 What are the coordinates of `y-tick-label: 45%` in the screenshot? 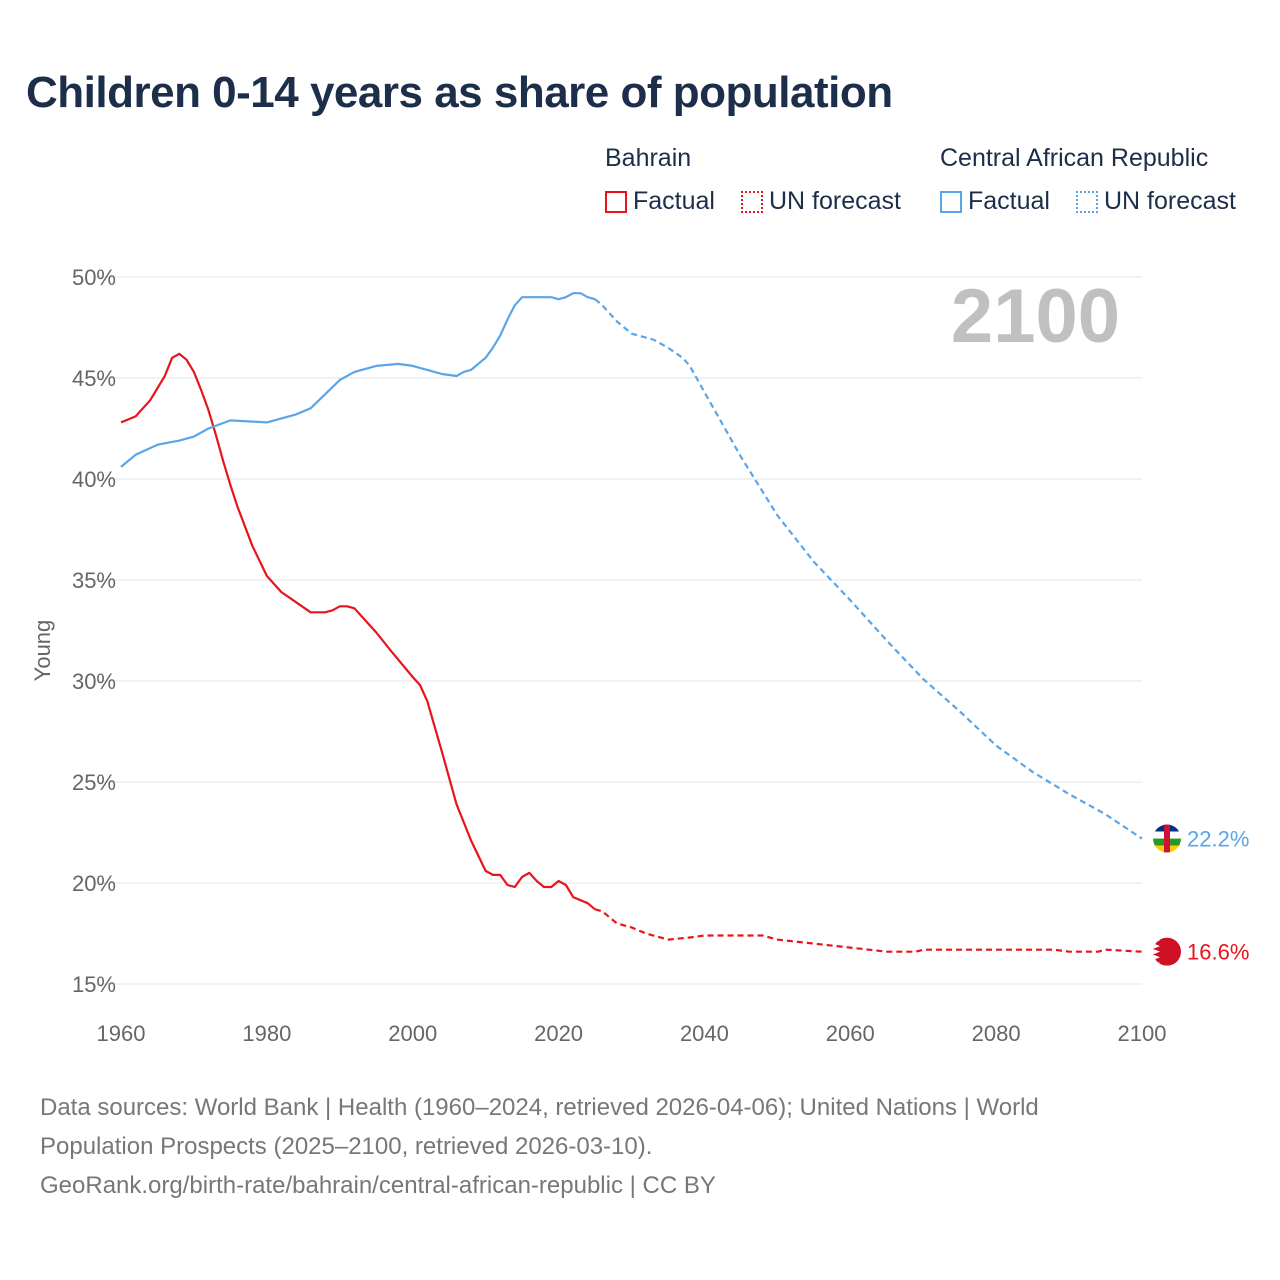 It's located at (94, 378).